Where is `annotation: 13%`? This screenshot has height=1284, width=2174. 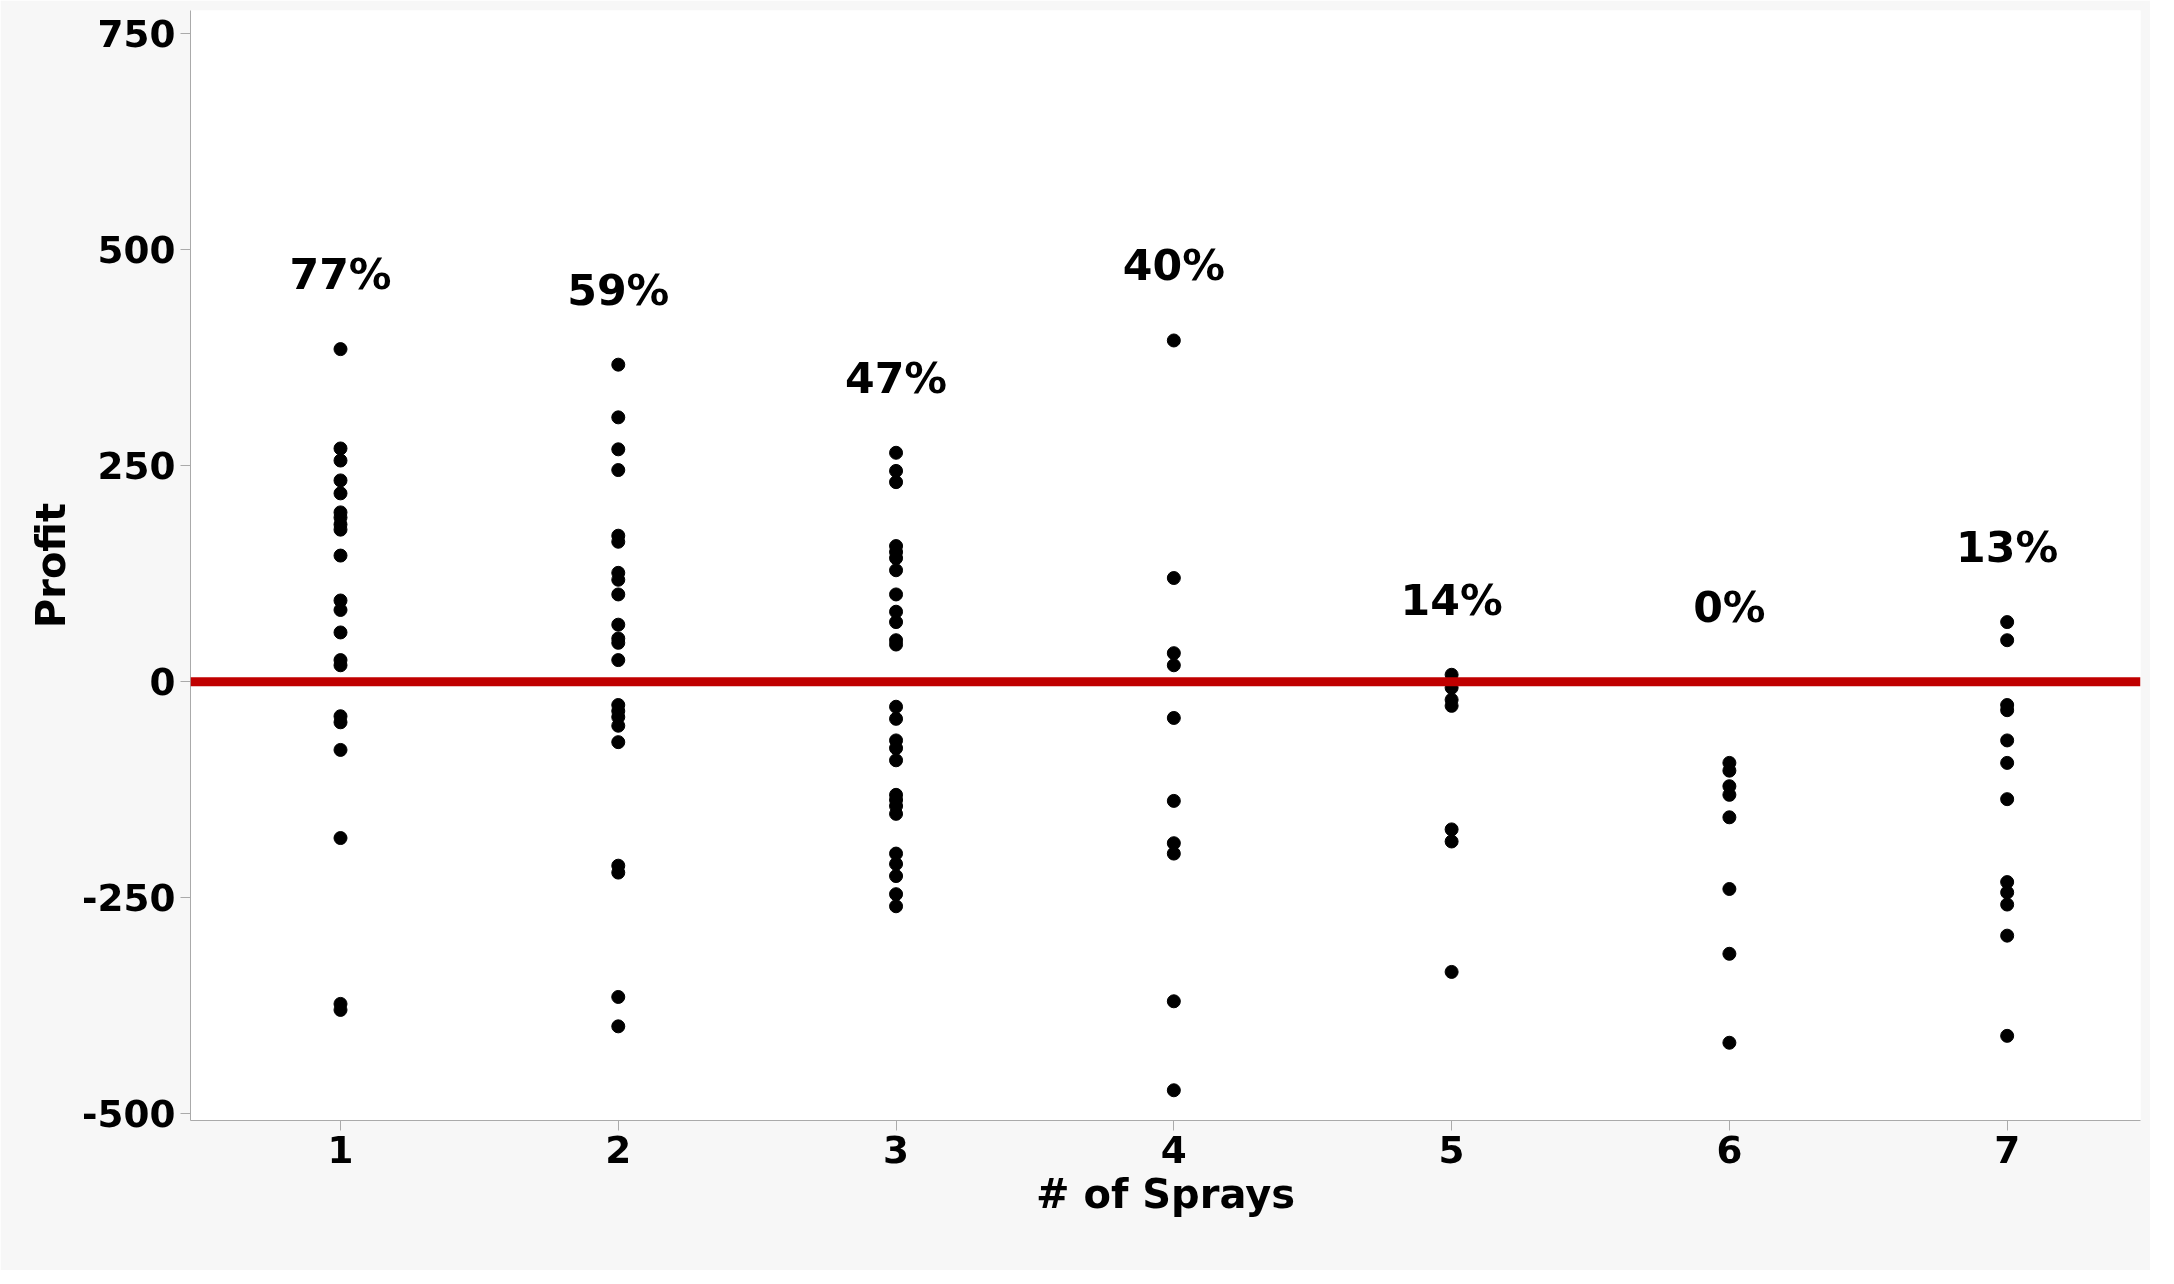
annotation: 13% is located at coordinates (2007, 547).